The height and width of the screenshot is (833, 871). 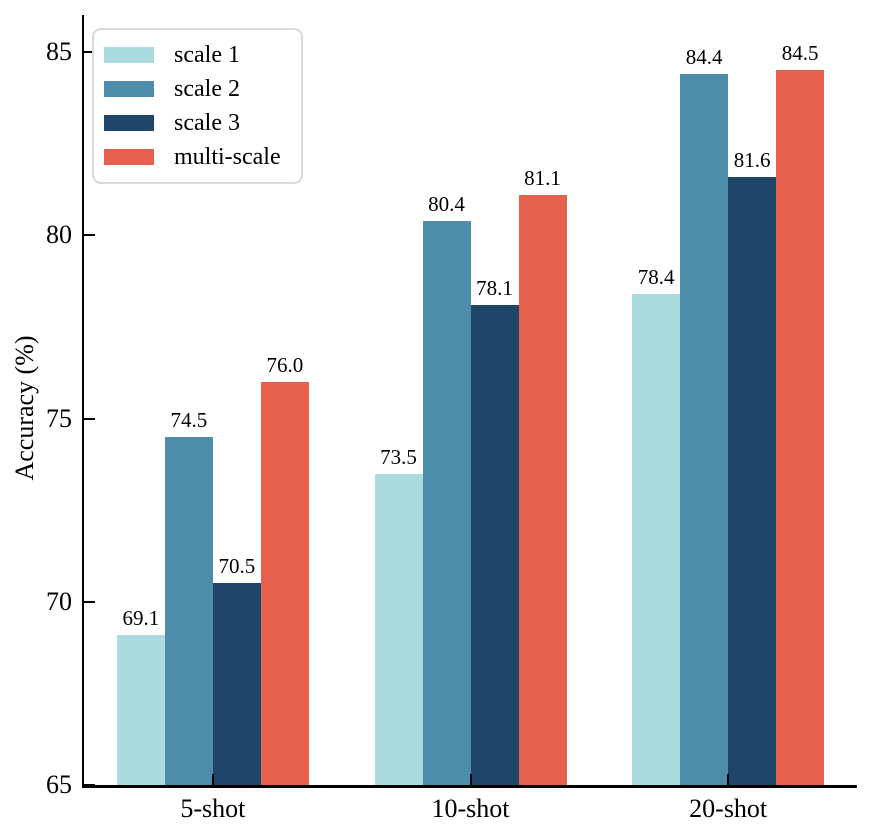 What do you see at coordinates (494, 531) in the screenshot?
I see `bar-scale-3-10-shot: 78.1` at bounding box center [494, 531].